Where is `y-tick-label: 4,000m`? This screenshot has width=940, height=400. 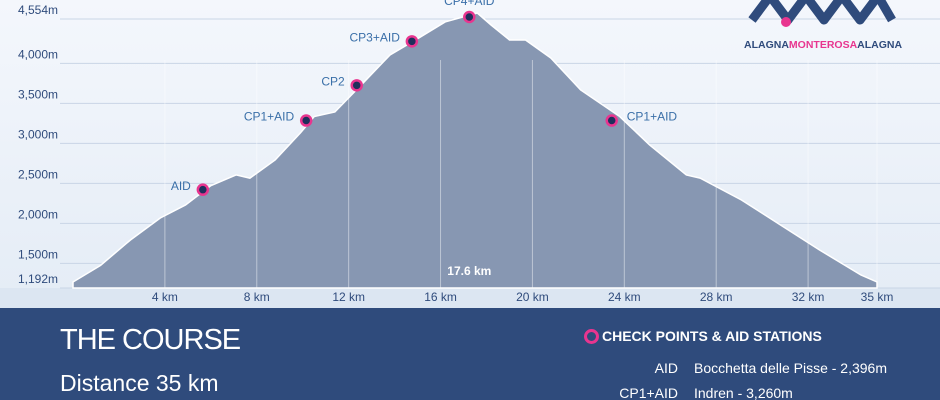
y-tick-label: 4,000m is located at coordinates (38, 54).